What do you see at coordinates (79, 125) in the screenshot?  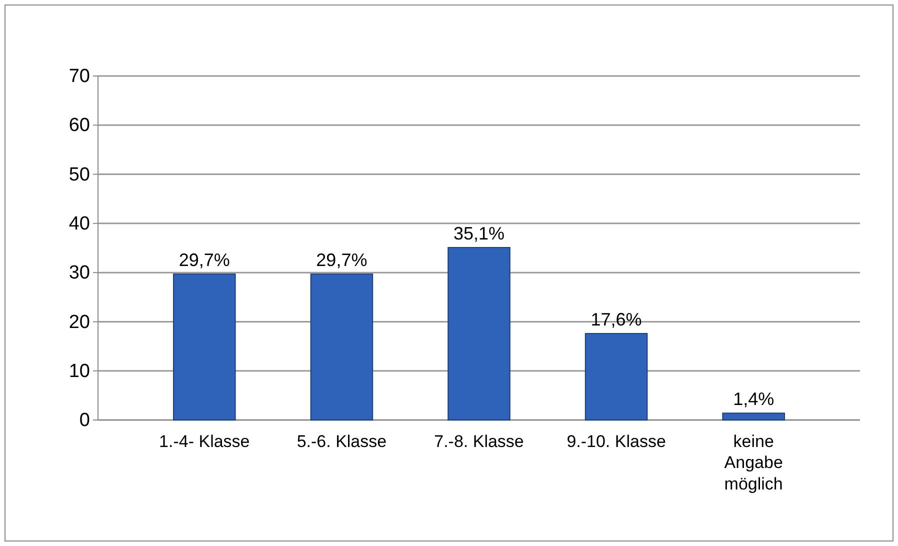 I see `y-tick-label: 60` at bounding box center [79, 125].